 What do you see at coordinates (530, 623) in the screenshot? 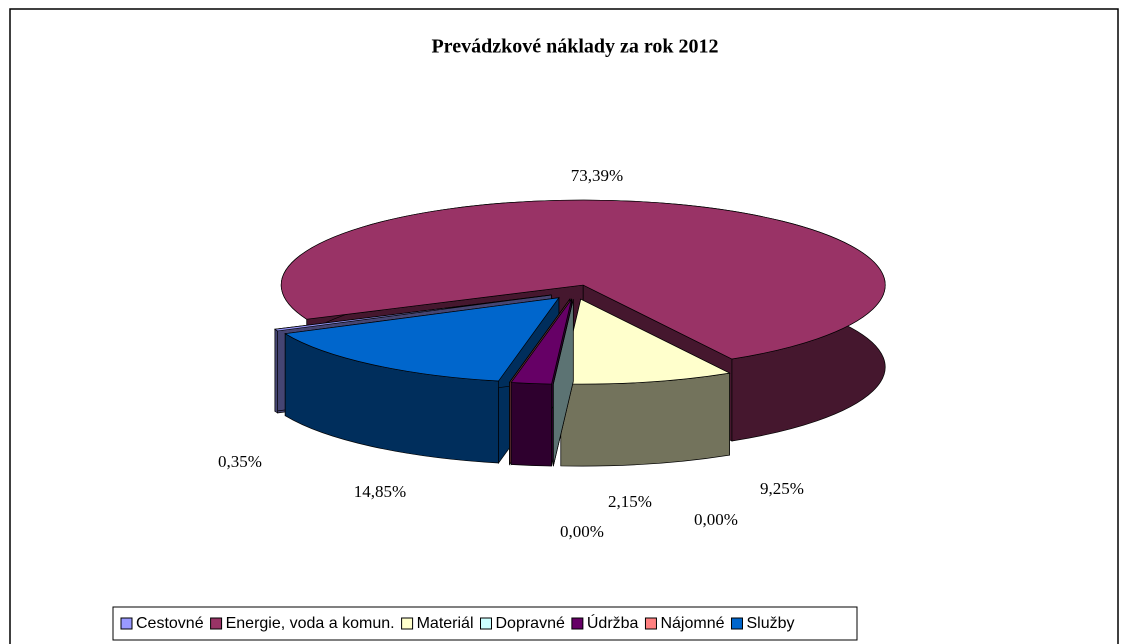
I see `legend-label: Dopravné` at bounding box center [530, 623].